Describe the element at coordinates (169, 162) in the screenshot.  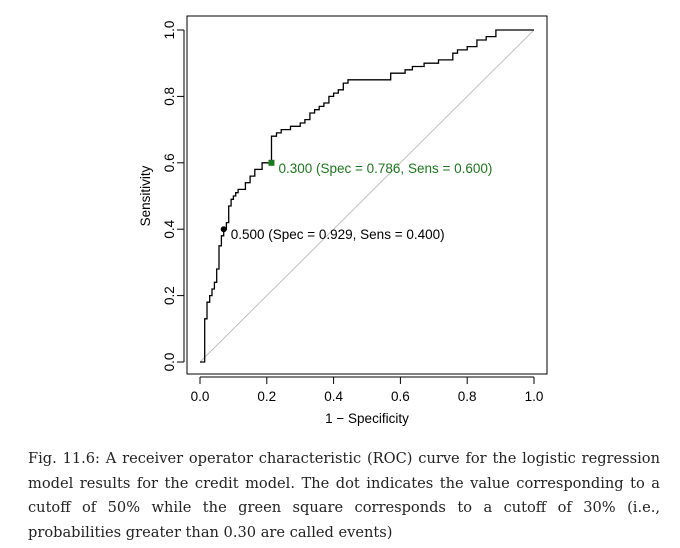
I see `y-tick-label: 0.6` at that location.